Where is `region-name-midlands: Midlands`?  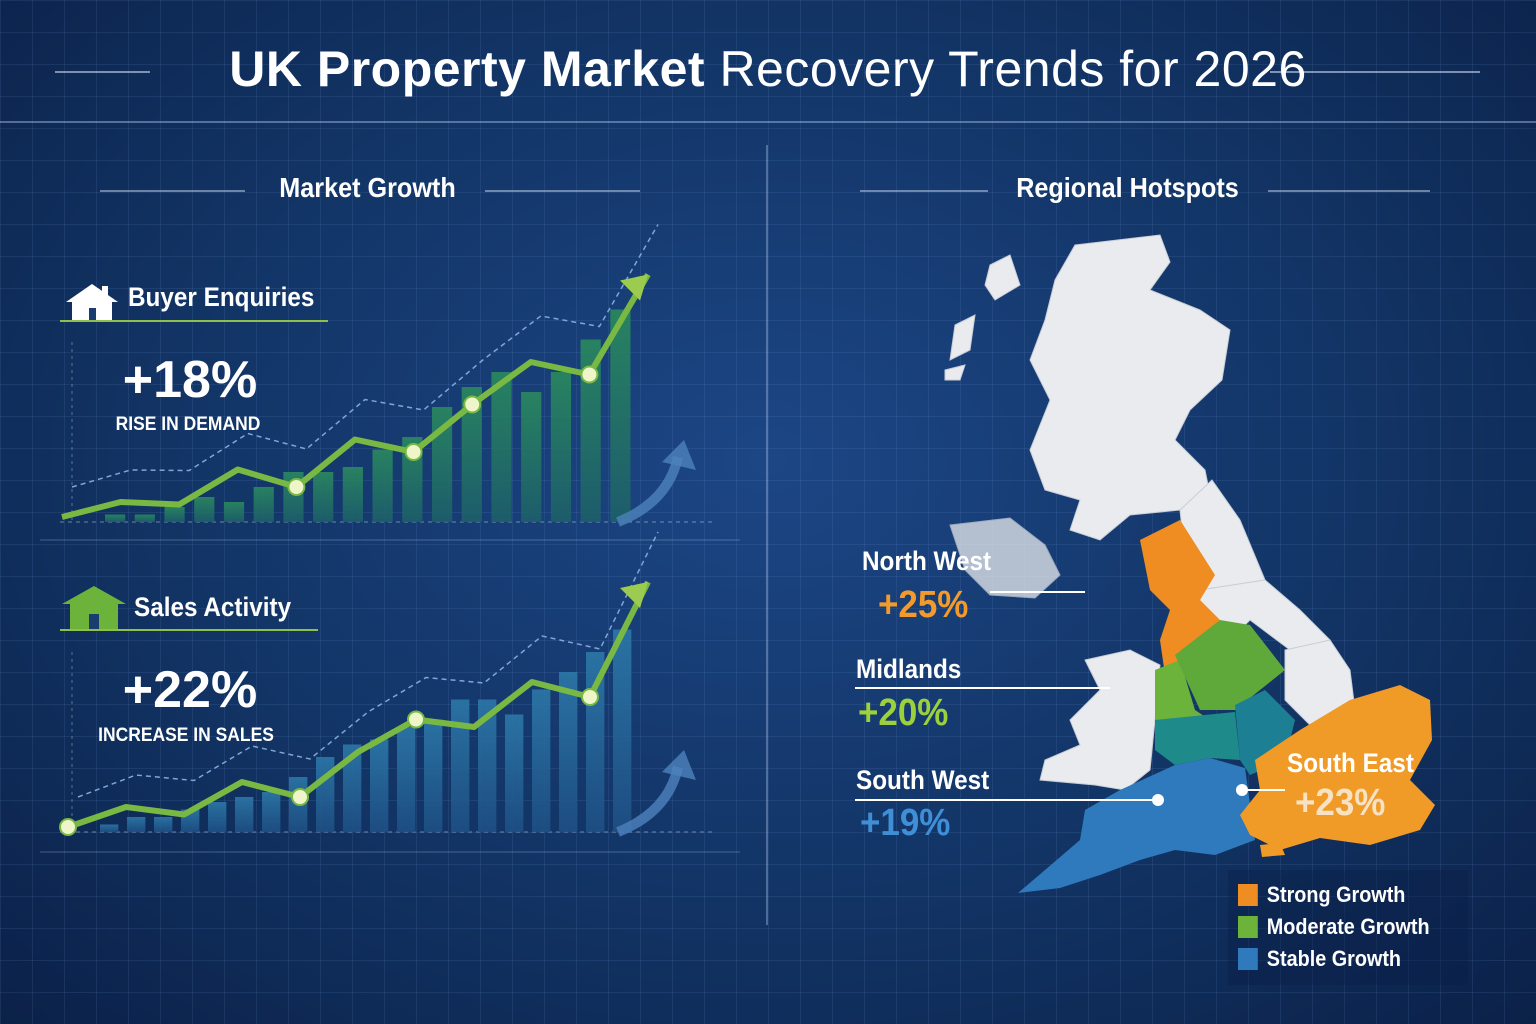 region-name-midlands: Midlands is located at coordinates (909, 669).